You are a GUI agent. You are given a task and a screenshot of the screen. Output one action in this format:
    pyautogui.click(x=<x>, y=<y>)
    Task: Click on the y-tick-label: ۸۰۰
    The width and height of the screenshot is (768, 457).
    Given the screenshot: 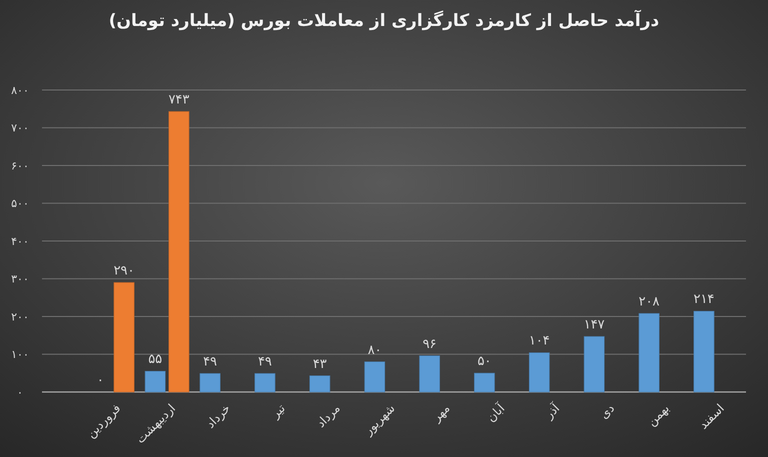 What is the action you would take?
    pyautogui.click(x=20, y=90)
    